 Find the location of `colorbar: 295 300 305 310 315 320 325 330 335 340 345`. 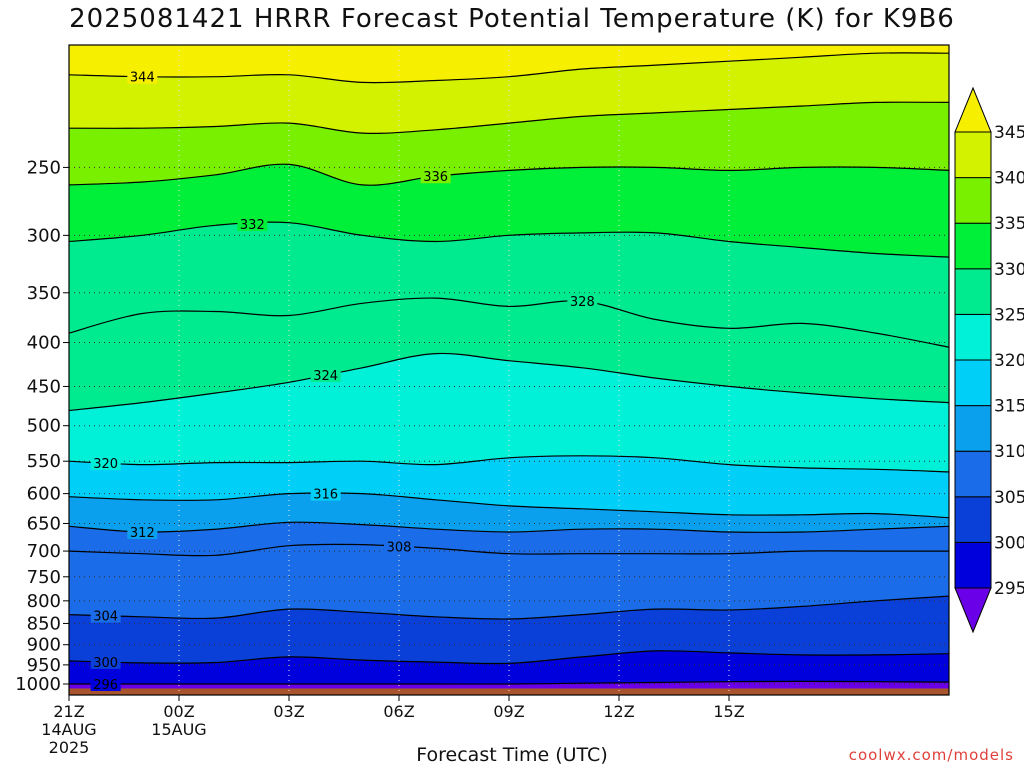

colorbar: 295 300 305 310 315 320 325 330 335 340 345 is located at coordinates (989, 360).